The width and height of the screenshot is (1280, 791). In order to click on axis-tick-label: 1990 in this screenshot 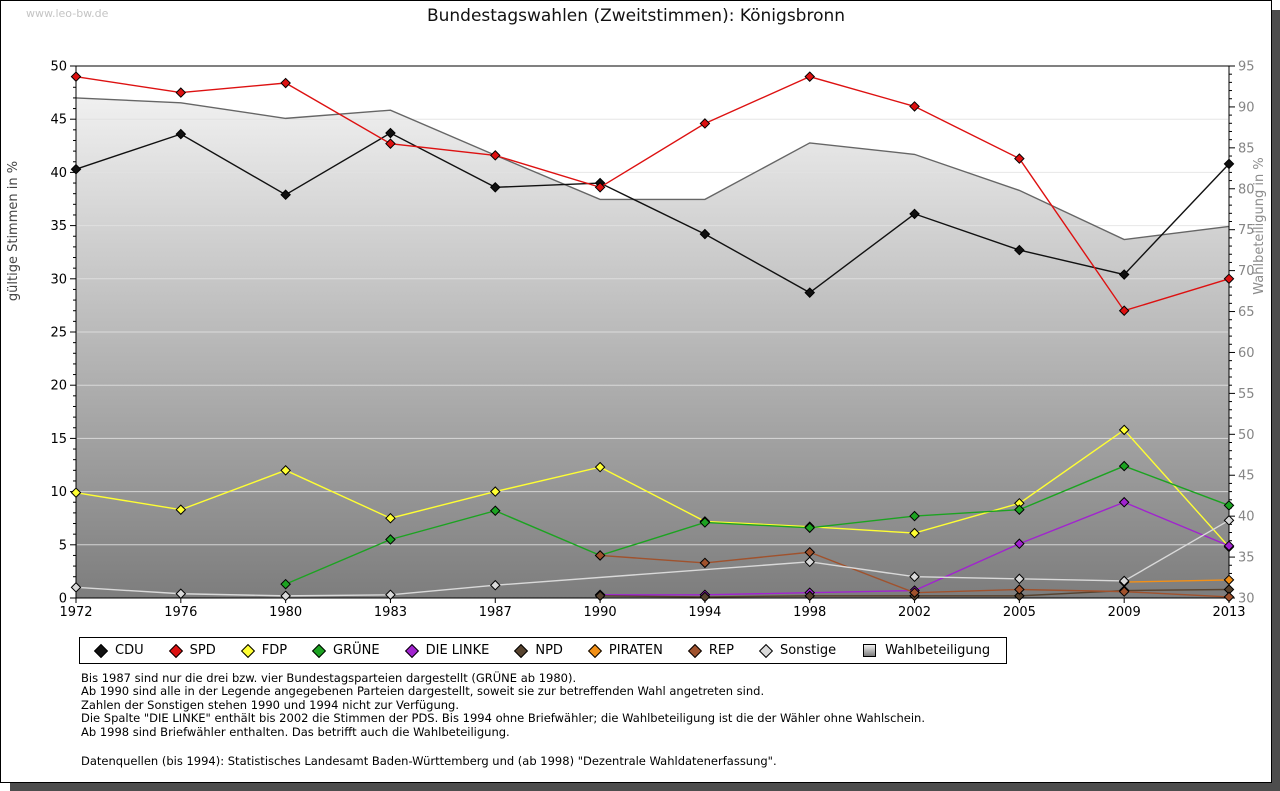, I will do `click(600, 612)`.